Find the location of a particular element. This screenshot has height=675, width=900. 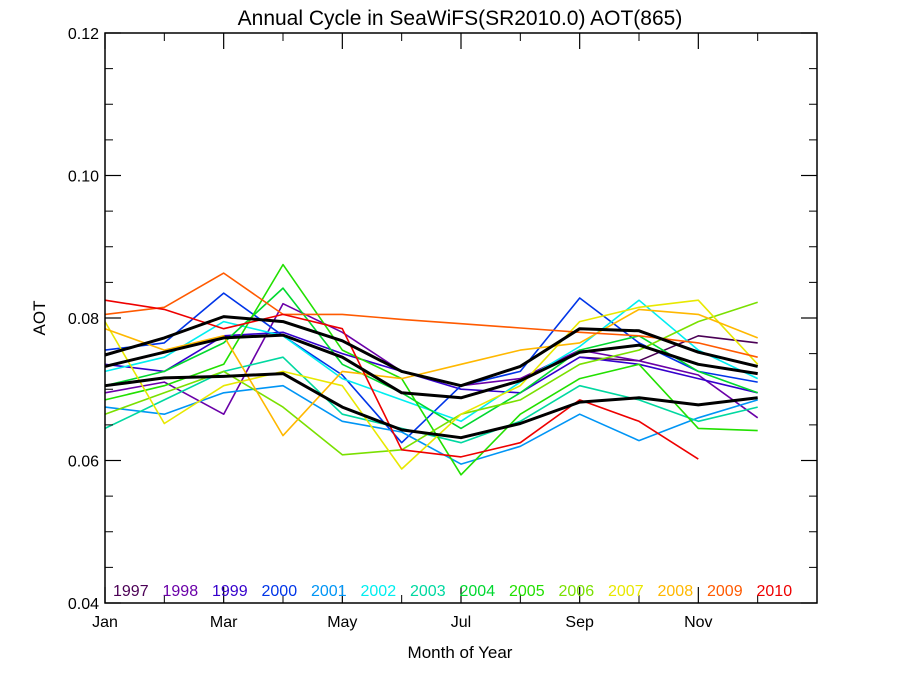

legend-item-2008: 2008 is located at coordinates (676, 591).